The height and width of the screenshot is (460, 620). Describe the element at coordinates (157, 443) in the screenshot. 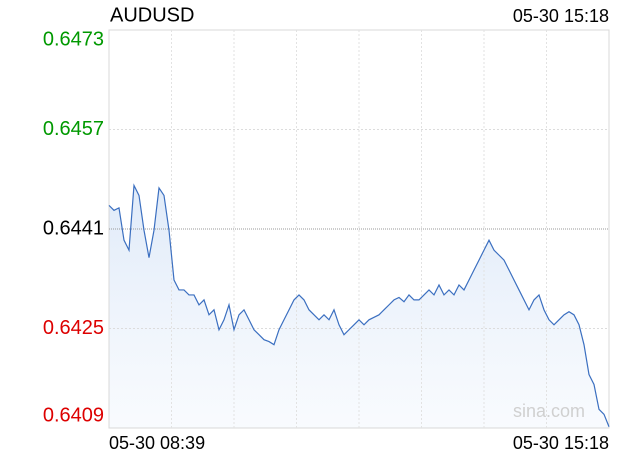

I see `x-tick-label: 05-30 08:39` at that location.